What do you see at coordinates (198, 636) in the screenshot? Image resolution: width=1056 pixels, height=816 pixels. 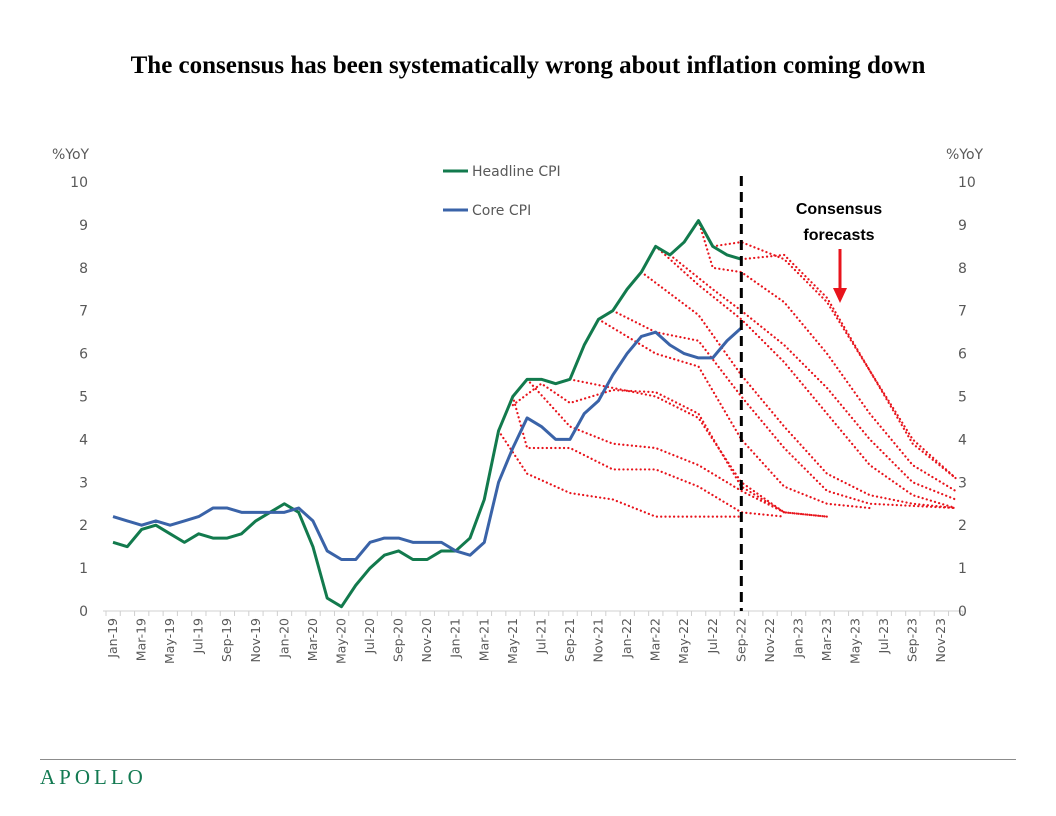 I see `x-tick-label: Jul-19` at bounding box center [198, 636].